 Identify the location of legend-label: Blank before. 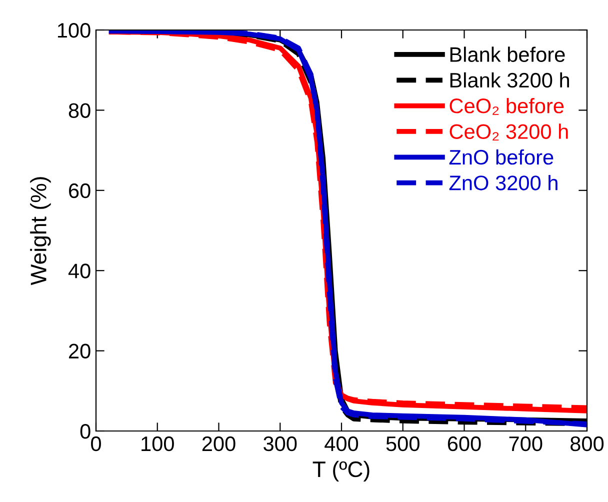
(507, 54).